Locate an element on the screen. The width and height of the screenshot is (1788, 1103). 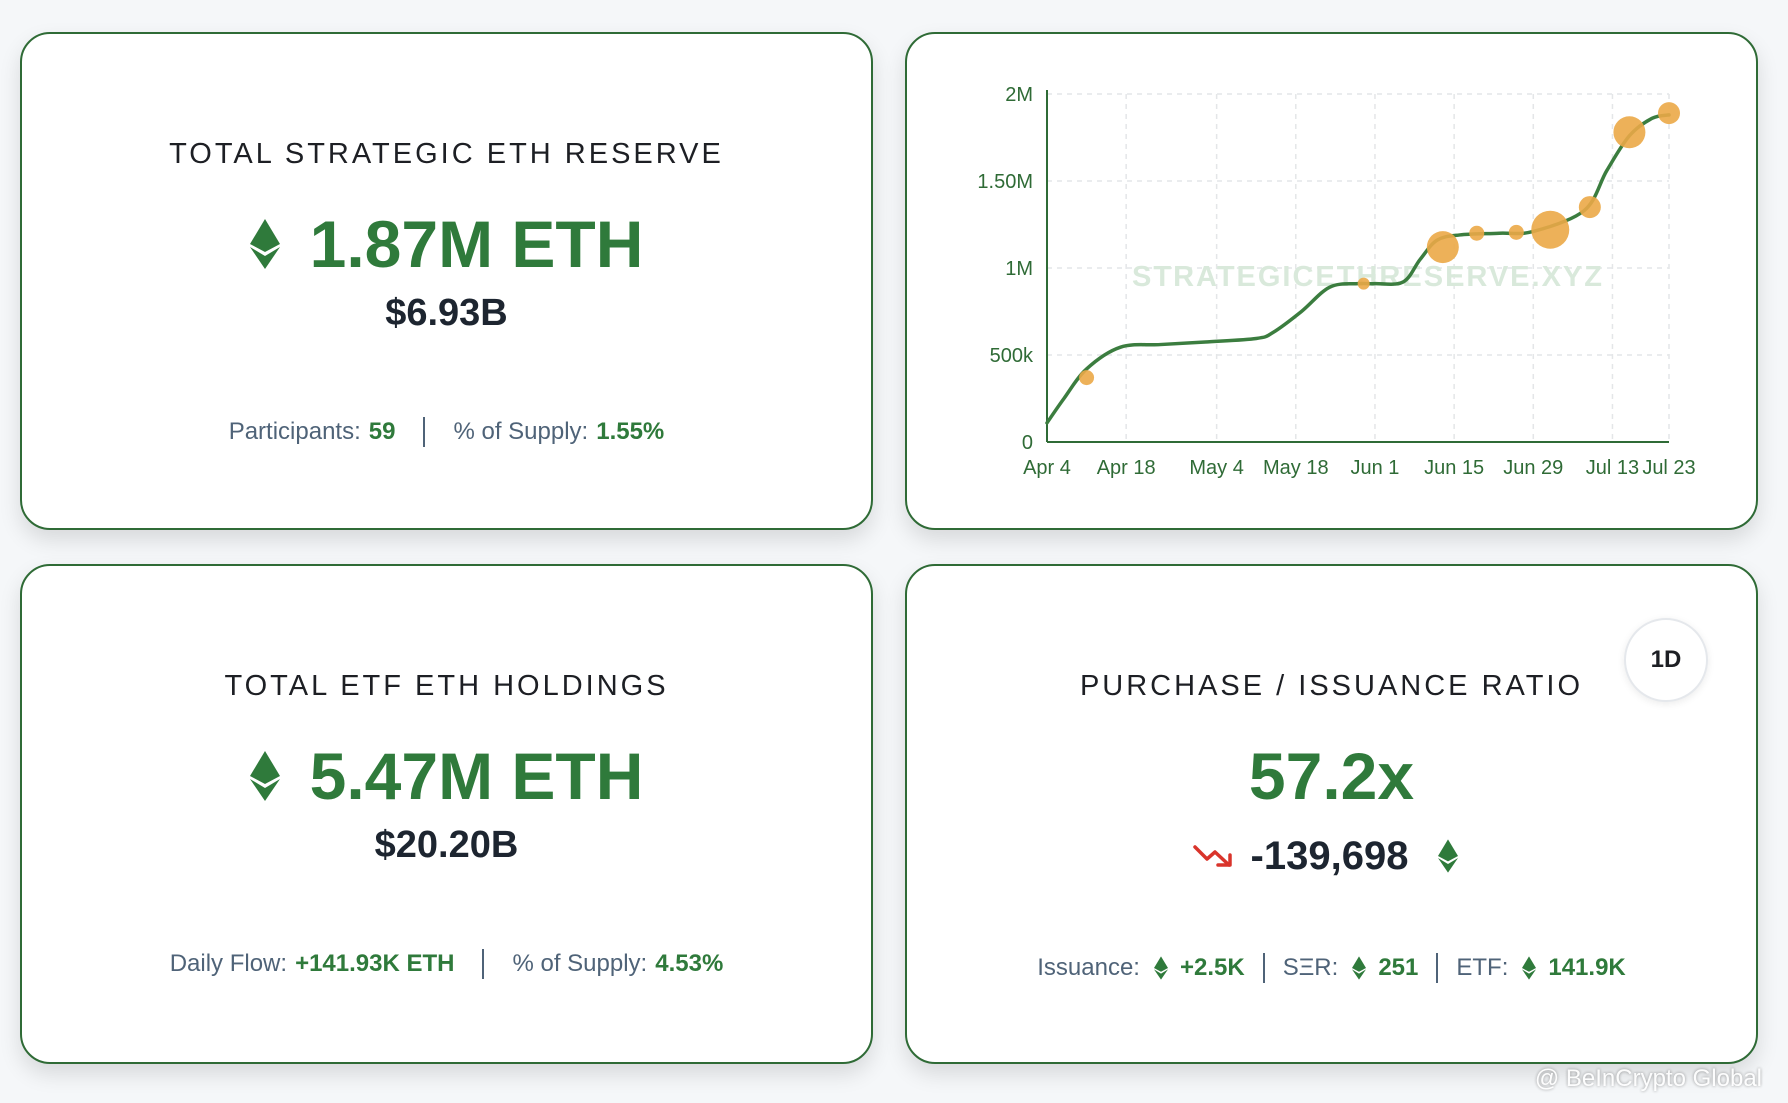
y-tick-label: 1M is located at coordinates (1019, 269).